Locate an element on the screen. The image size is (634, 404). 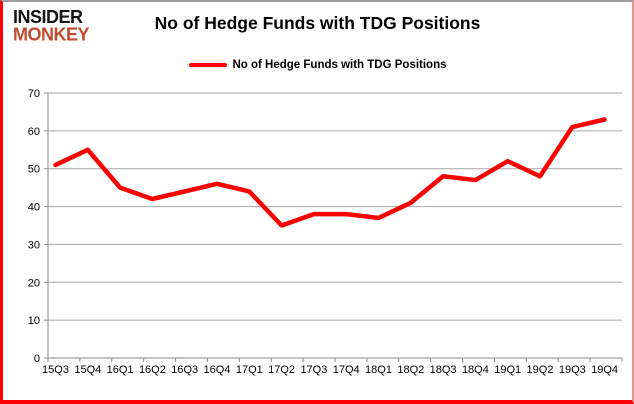
x-axis-label: 17Q4 is located at coordinates (346, 370).